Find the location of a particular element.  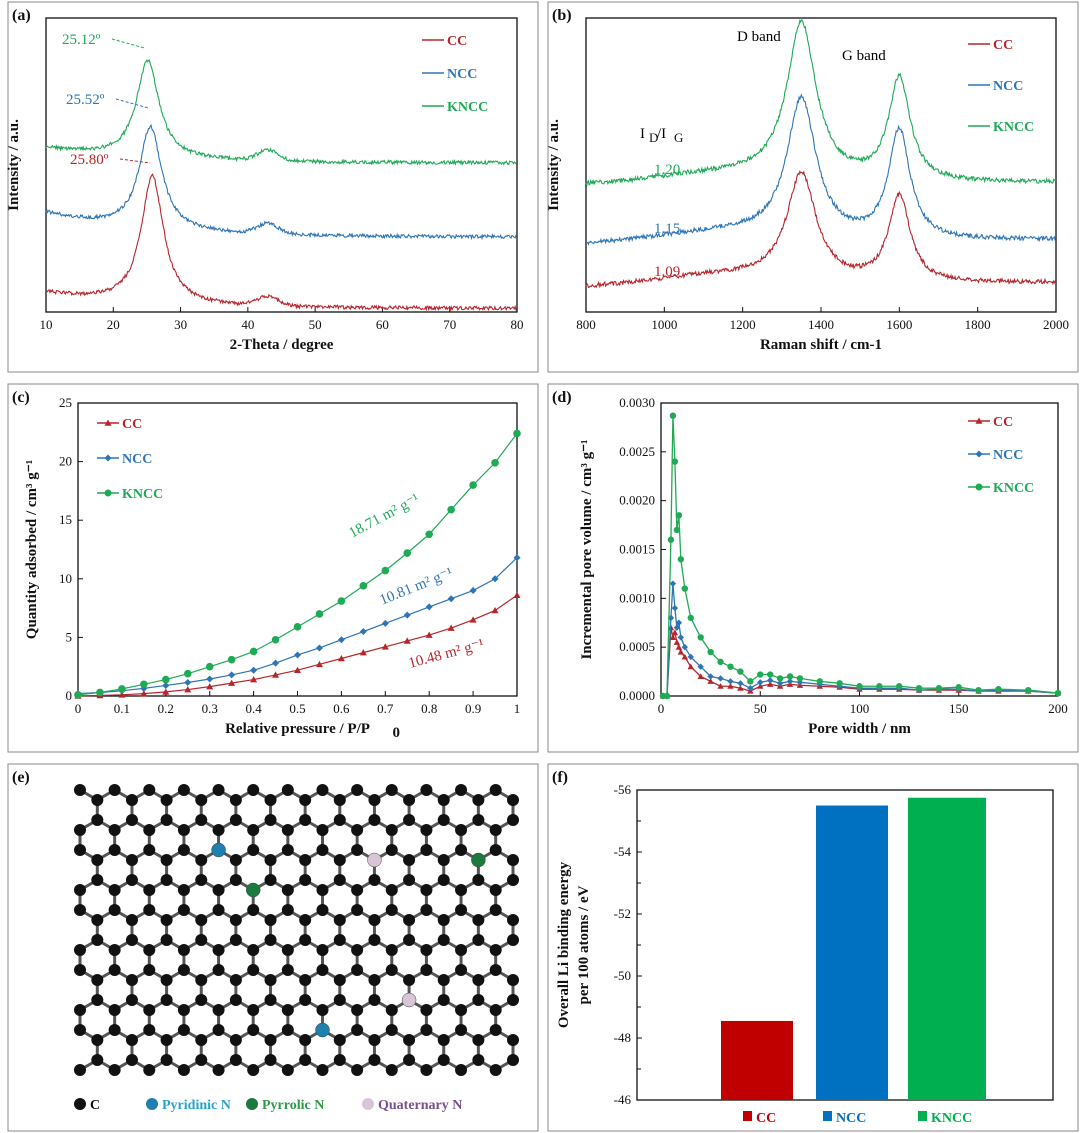

ratio-label-slash-I: /I is located at coordinates (661, 134).